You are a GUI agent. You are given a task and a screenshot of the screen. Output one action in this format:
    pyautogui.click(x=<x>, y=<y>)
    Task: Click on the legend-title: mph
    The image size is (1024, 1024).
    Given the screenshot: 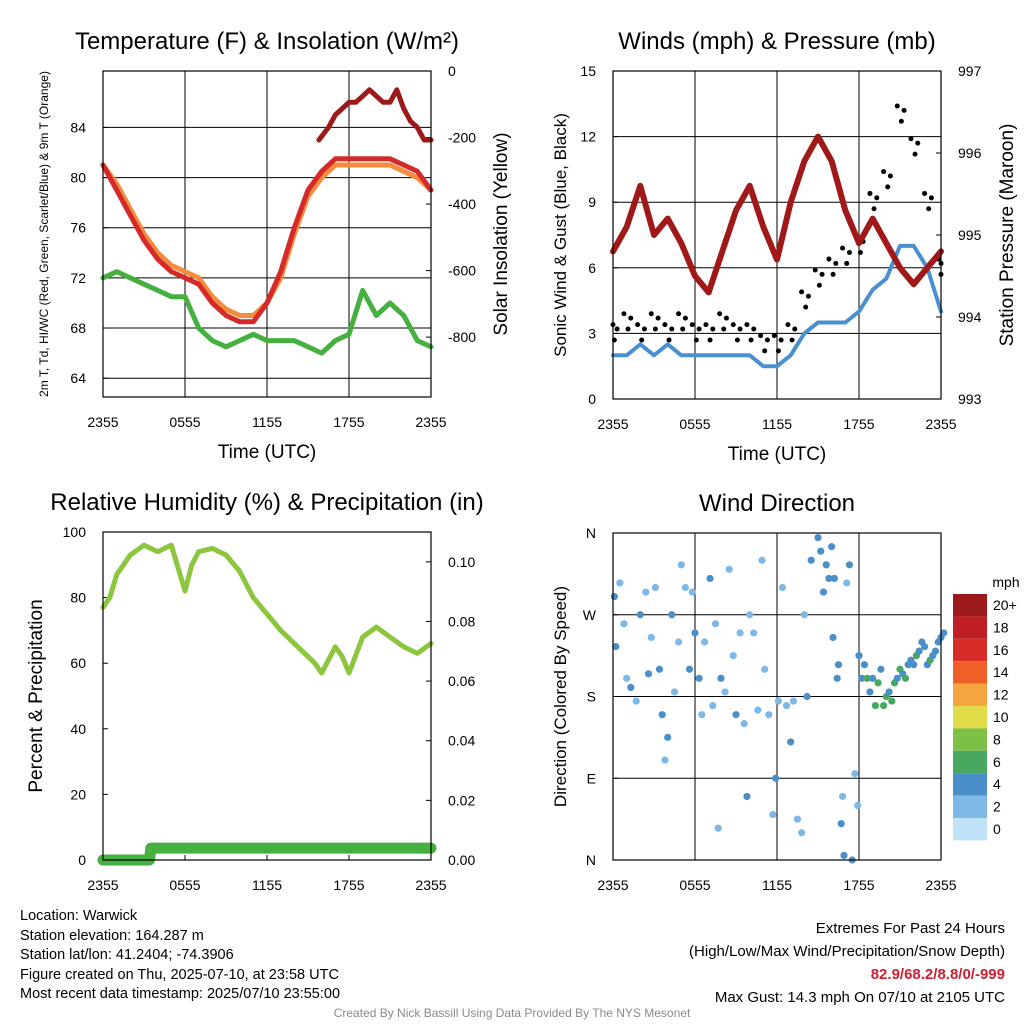 What is the action you would take?
    pyautogui.click(x=1005, y=582)
    